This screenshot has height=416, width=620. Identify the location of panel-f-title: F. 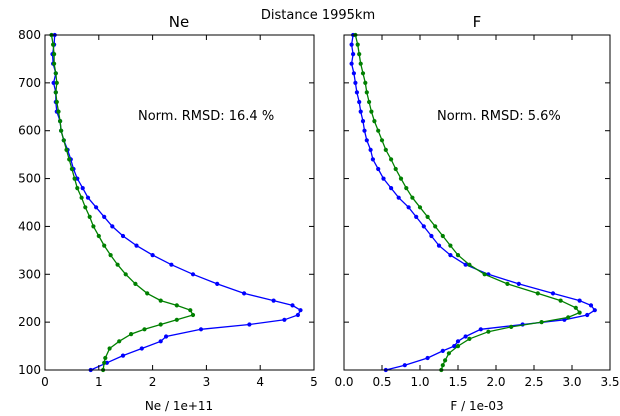
(477, 22).